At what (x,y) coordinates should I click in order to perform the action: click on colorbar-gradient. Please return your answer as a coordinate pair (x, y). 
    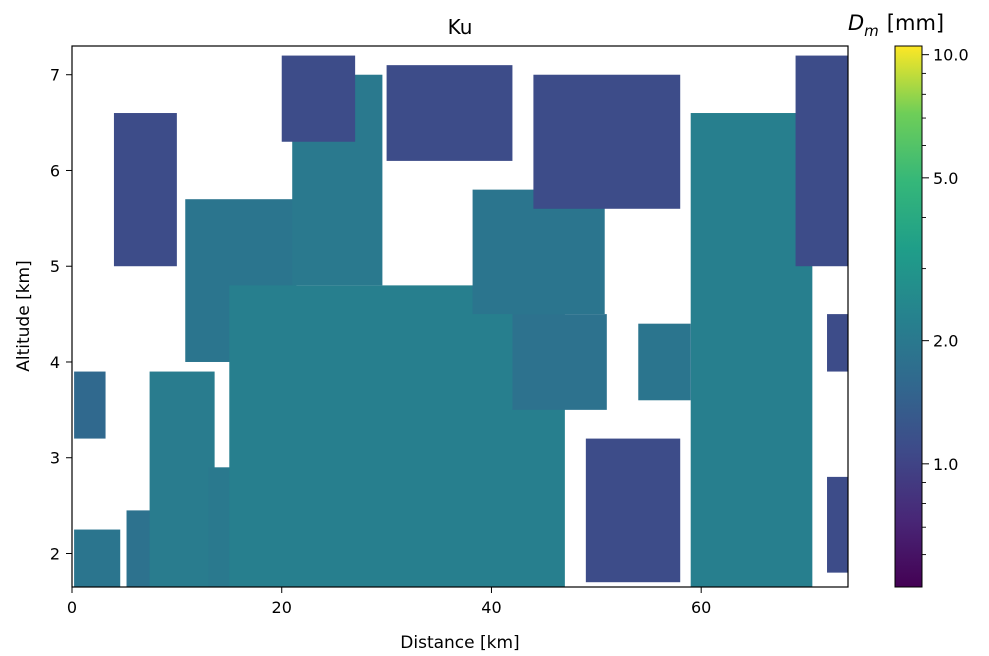
    Looking at the image, I should click on (908, 316).